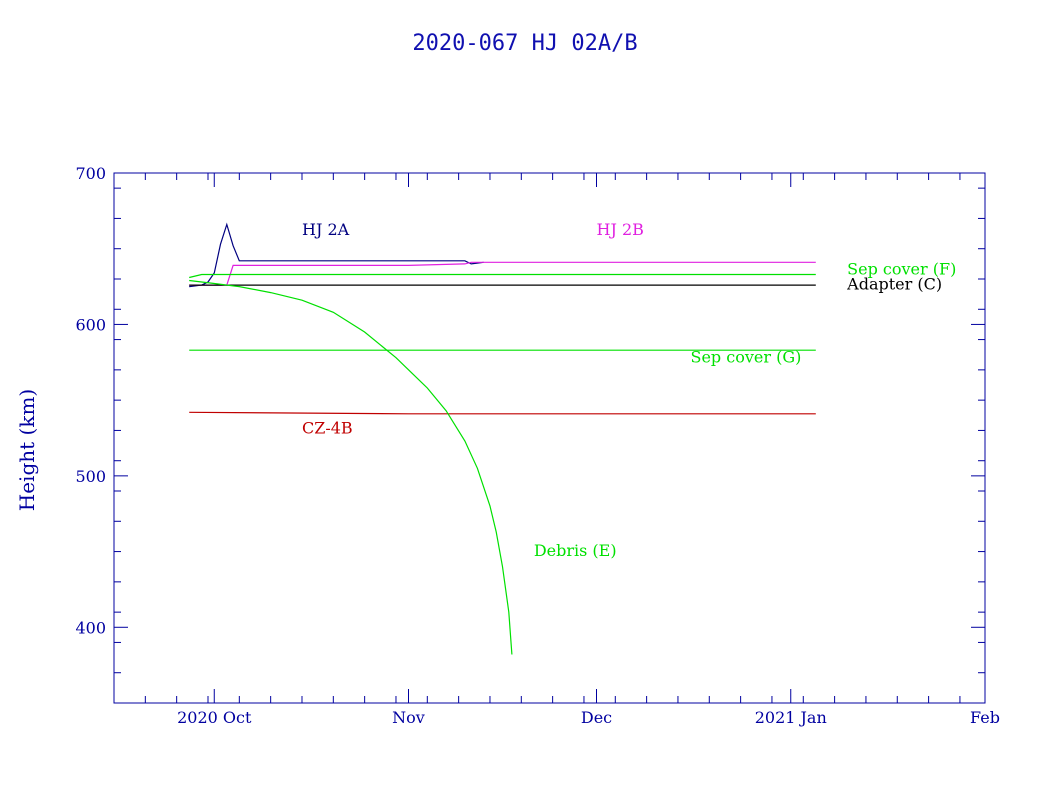 This screenshot has height=790, width=1046. I want to click on label-cz-4b: CZ-4B, so click(327, 427).